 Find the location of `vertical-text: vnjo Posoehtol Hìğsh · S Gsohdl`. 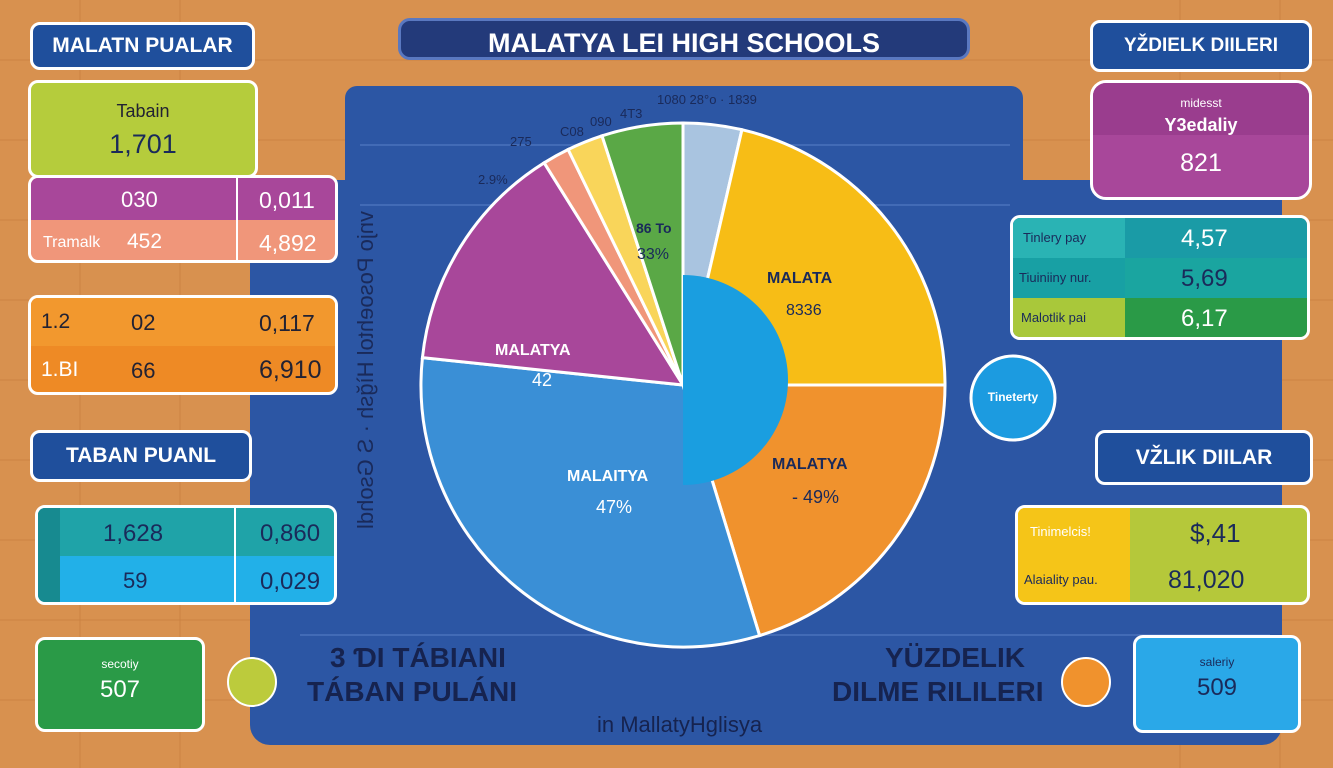

vertical-text: vnjo Posoehtol Hìğsh · S Gsohdl is located at coordinates (365, 370).